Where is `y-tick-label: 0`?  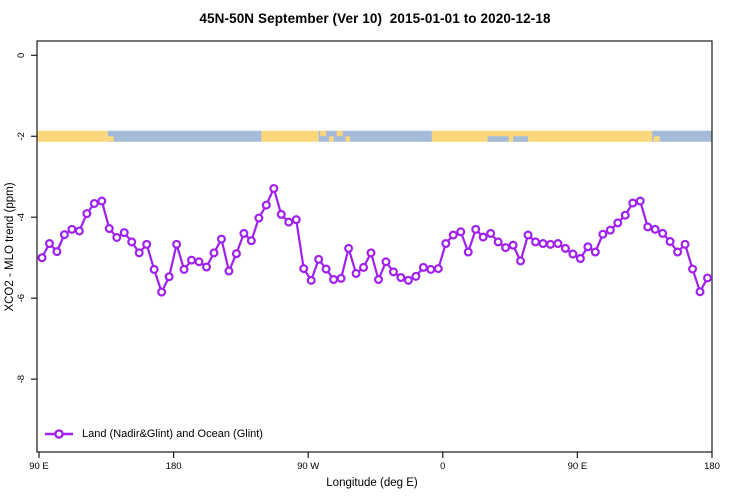 y-tick-label: 0 is located at coordinates (21, 55).